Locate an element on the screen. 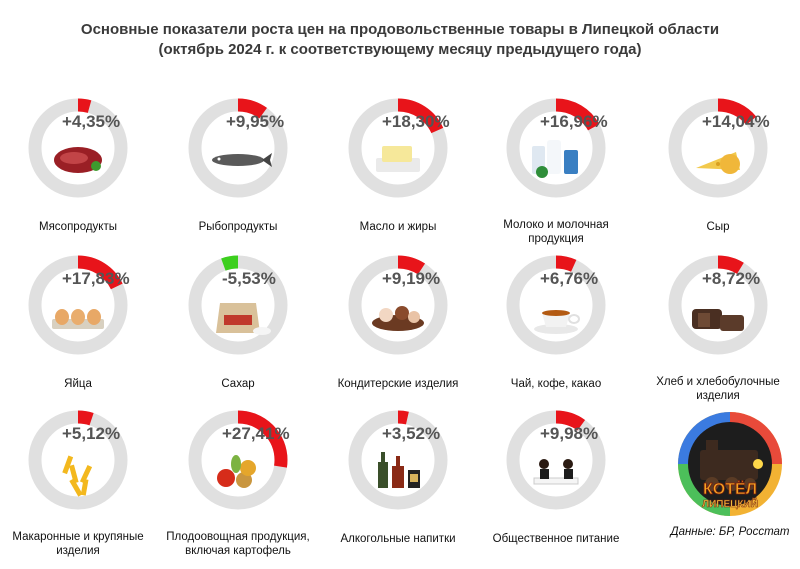 This screenshot has height=569, width=800. category-label: Сыр is located at coordinates (718, 227).